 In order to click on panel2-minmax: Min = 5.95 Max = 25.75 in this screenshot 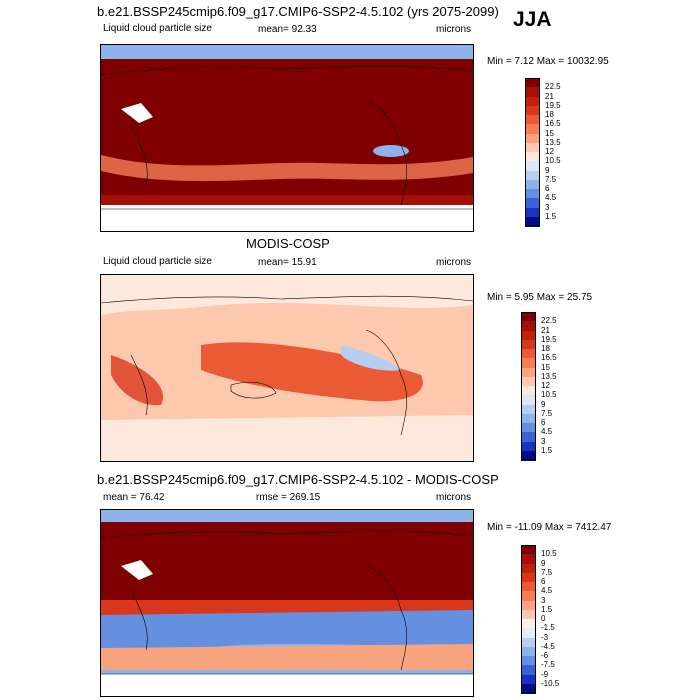, I will do `click(540, 297)`.